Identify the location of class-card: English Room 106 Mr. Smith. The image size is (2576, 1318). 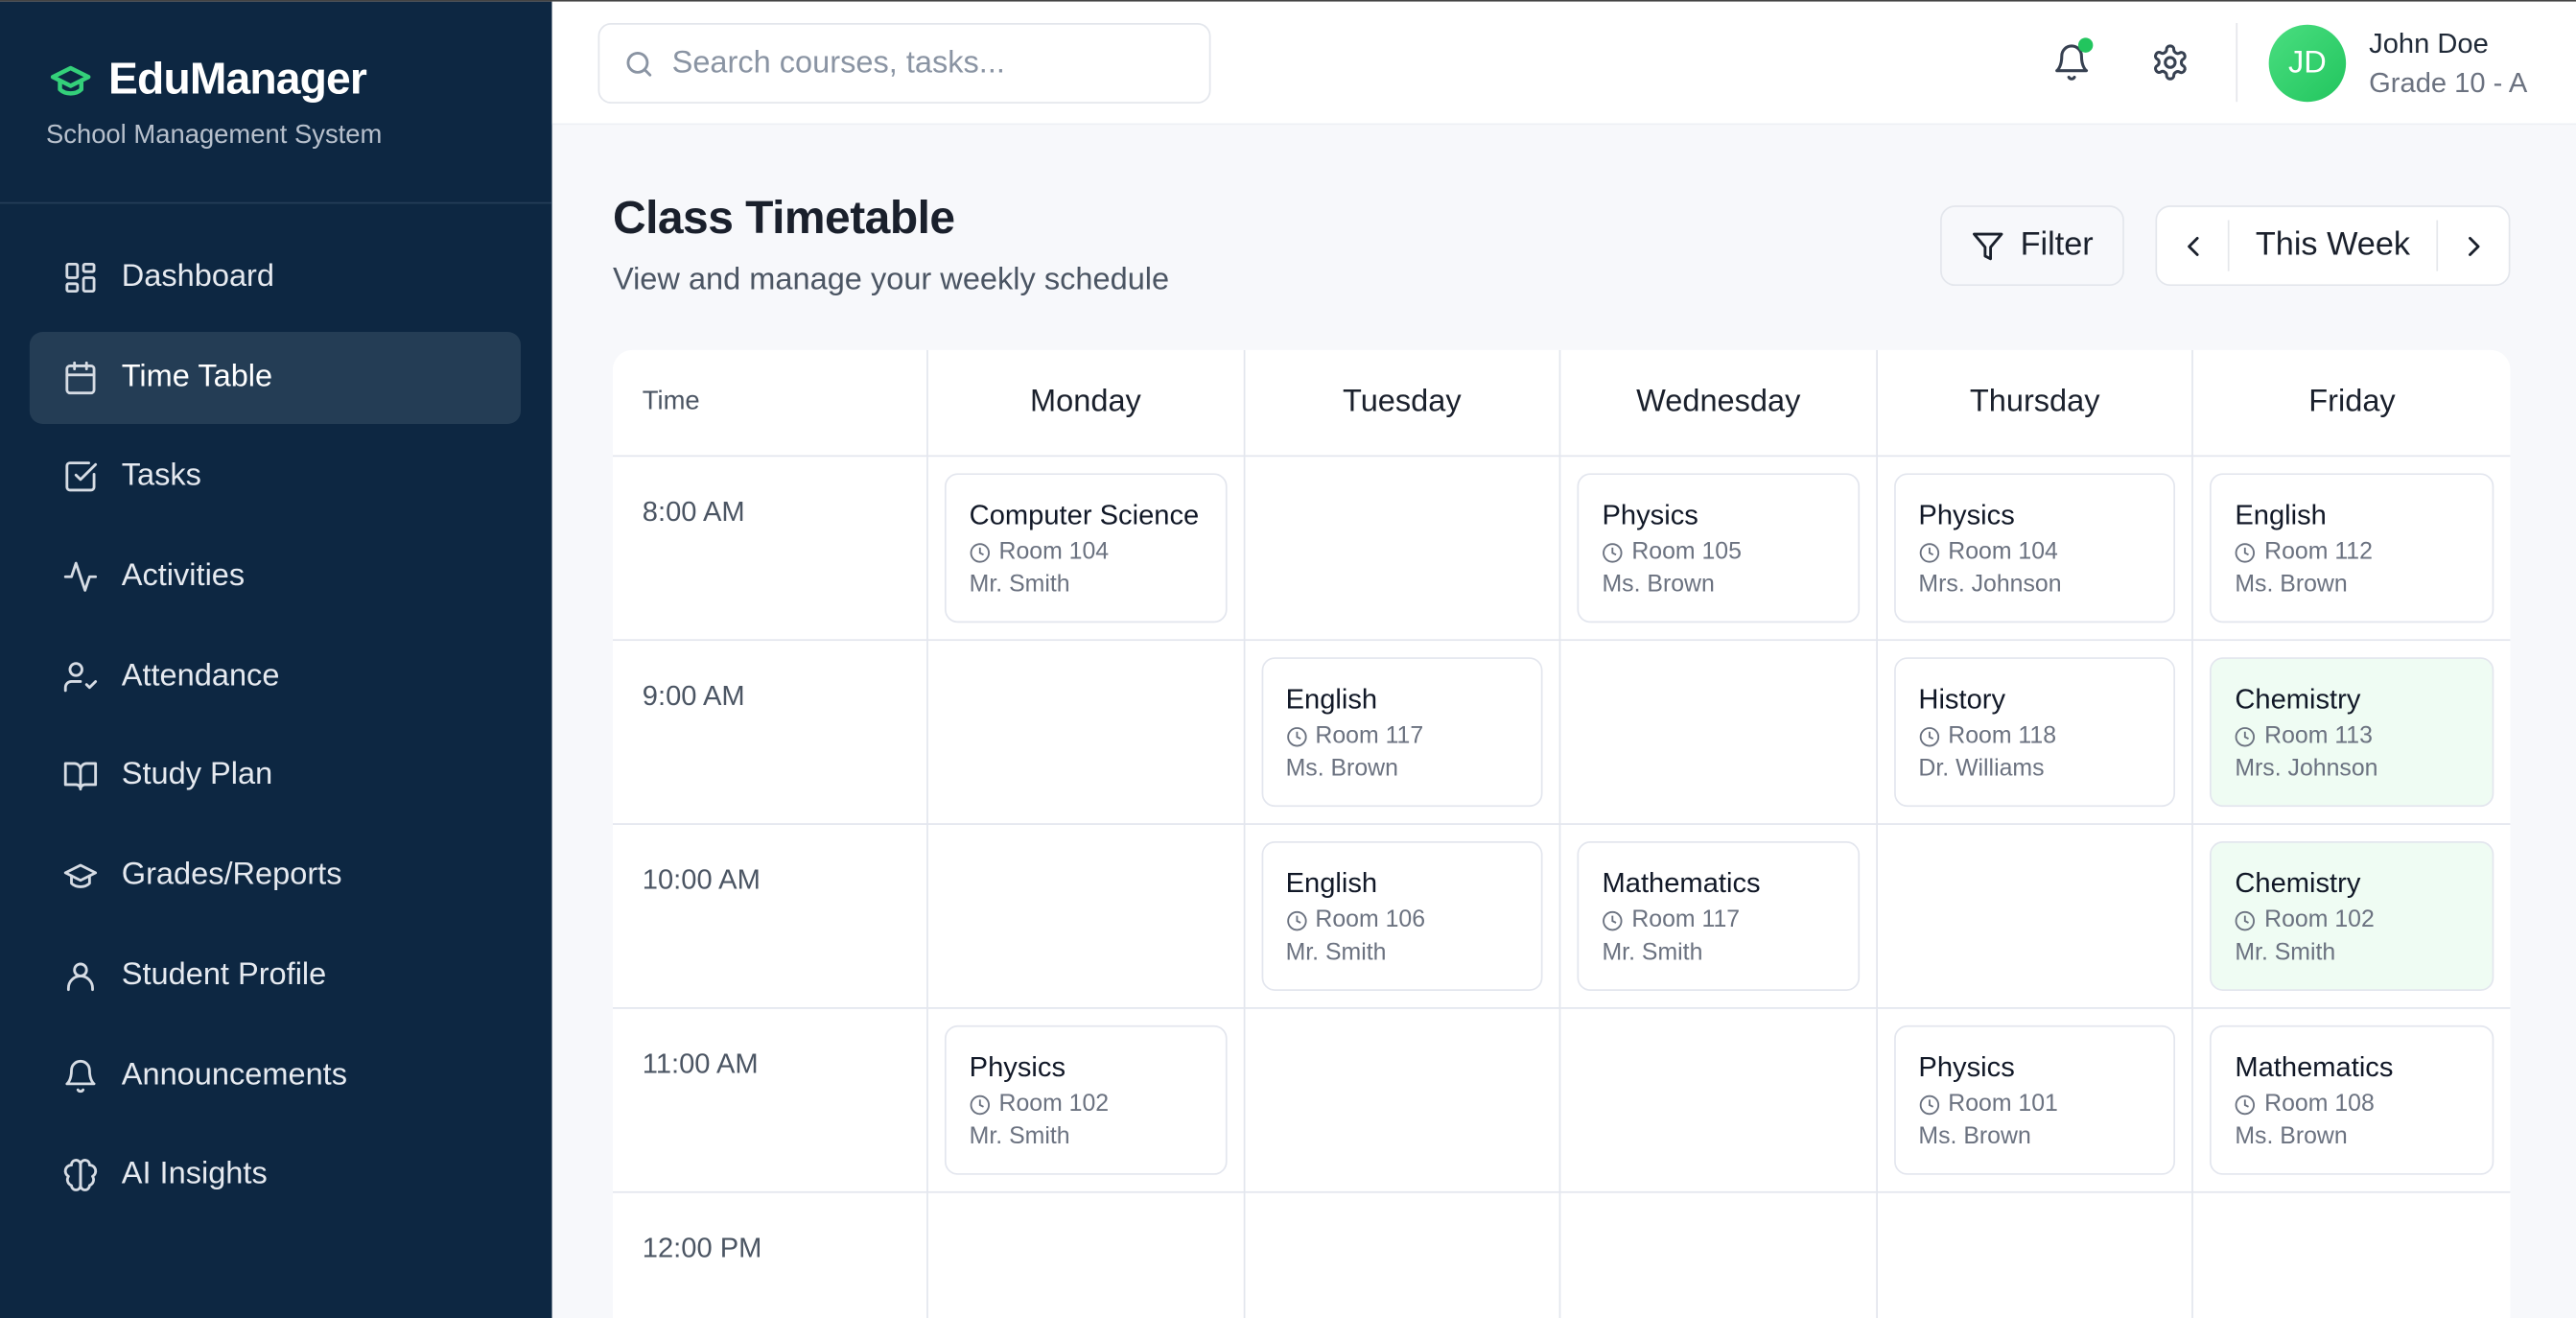
(1401, 916).